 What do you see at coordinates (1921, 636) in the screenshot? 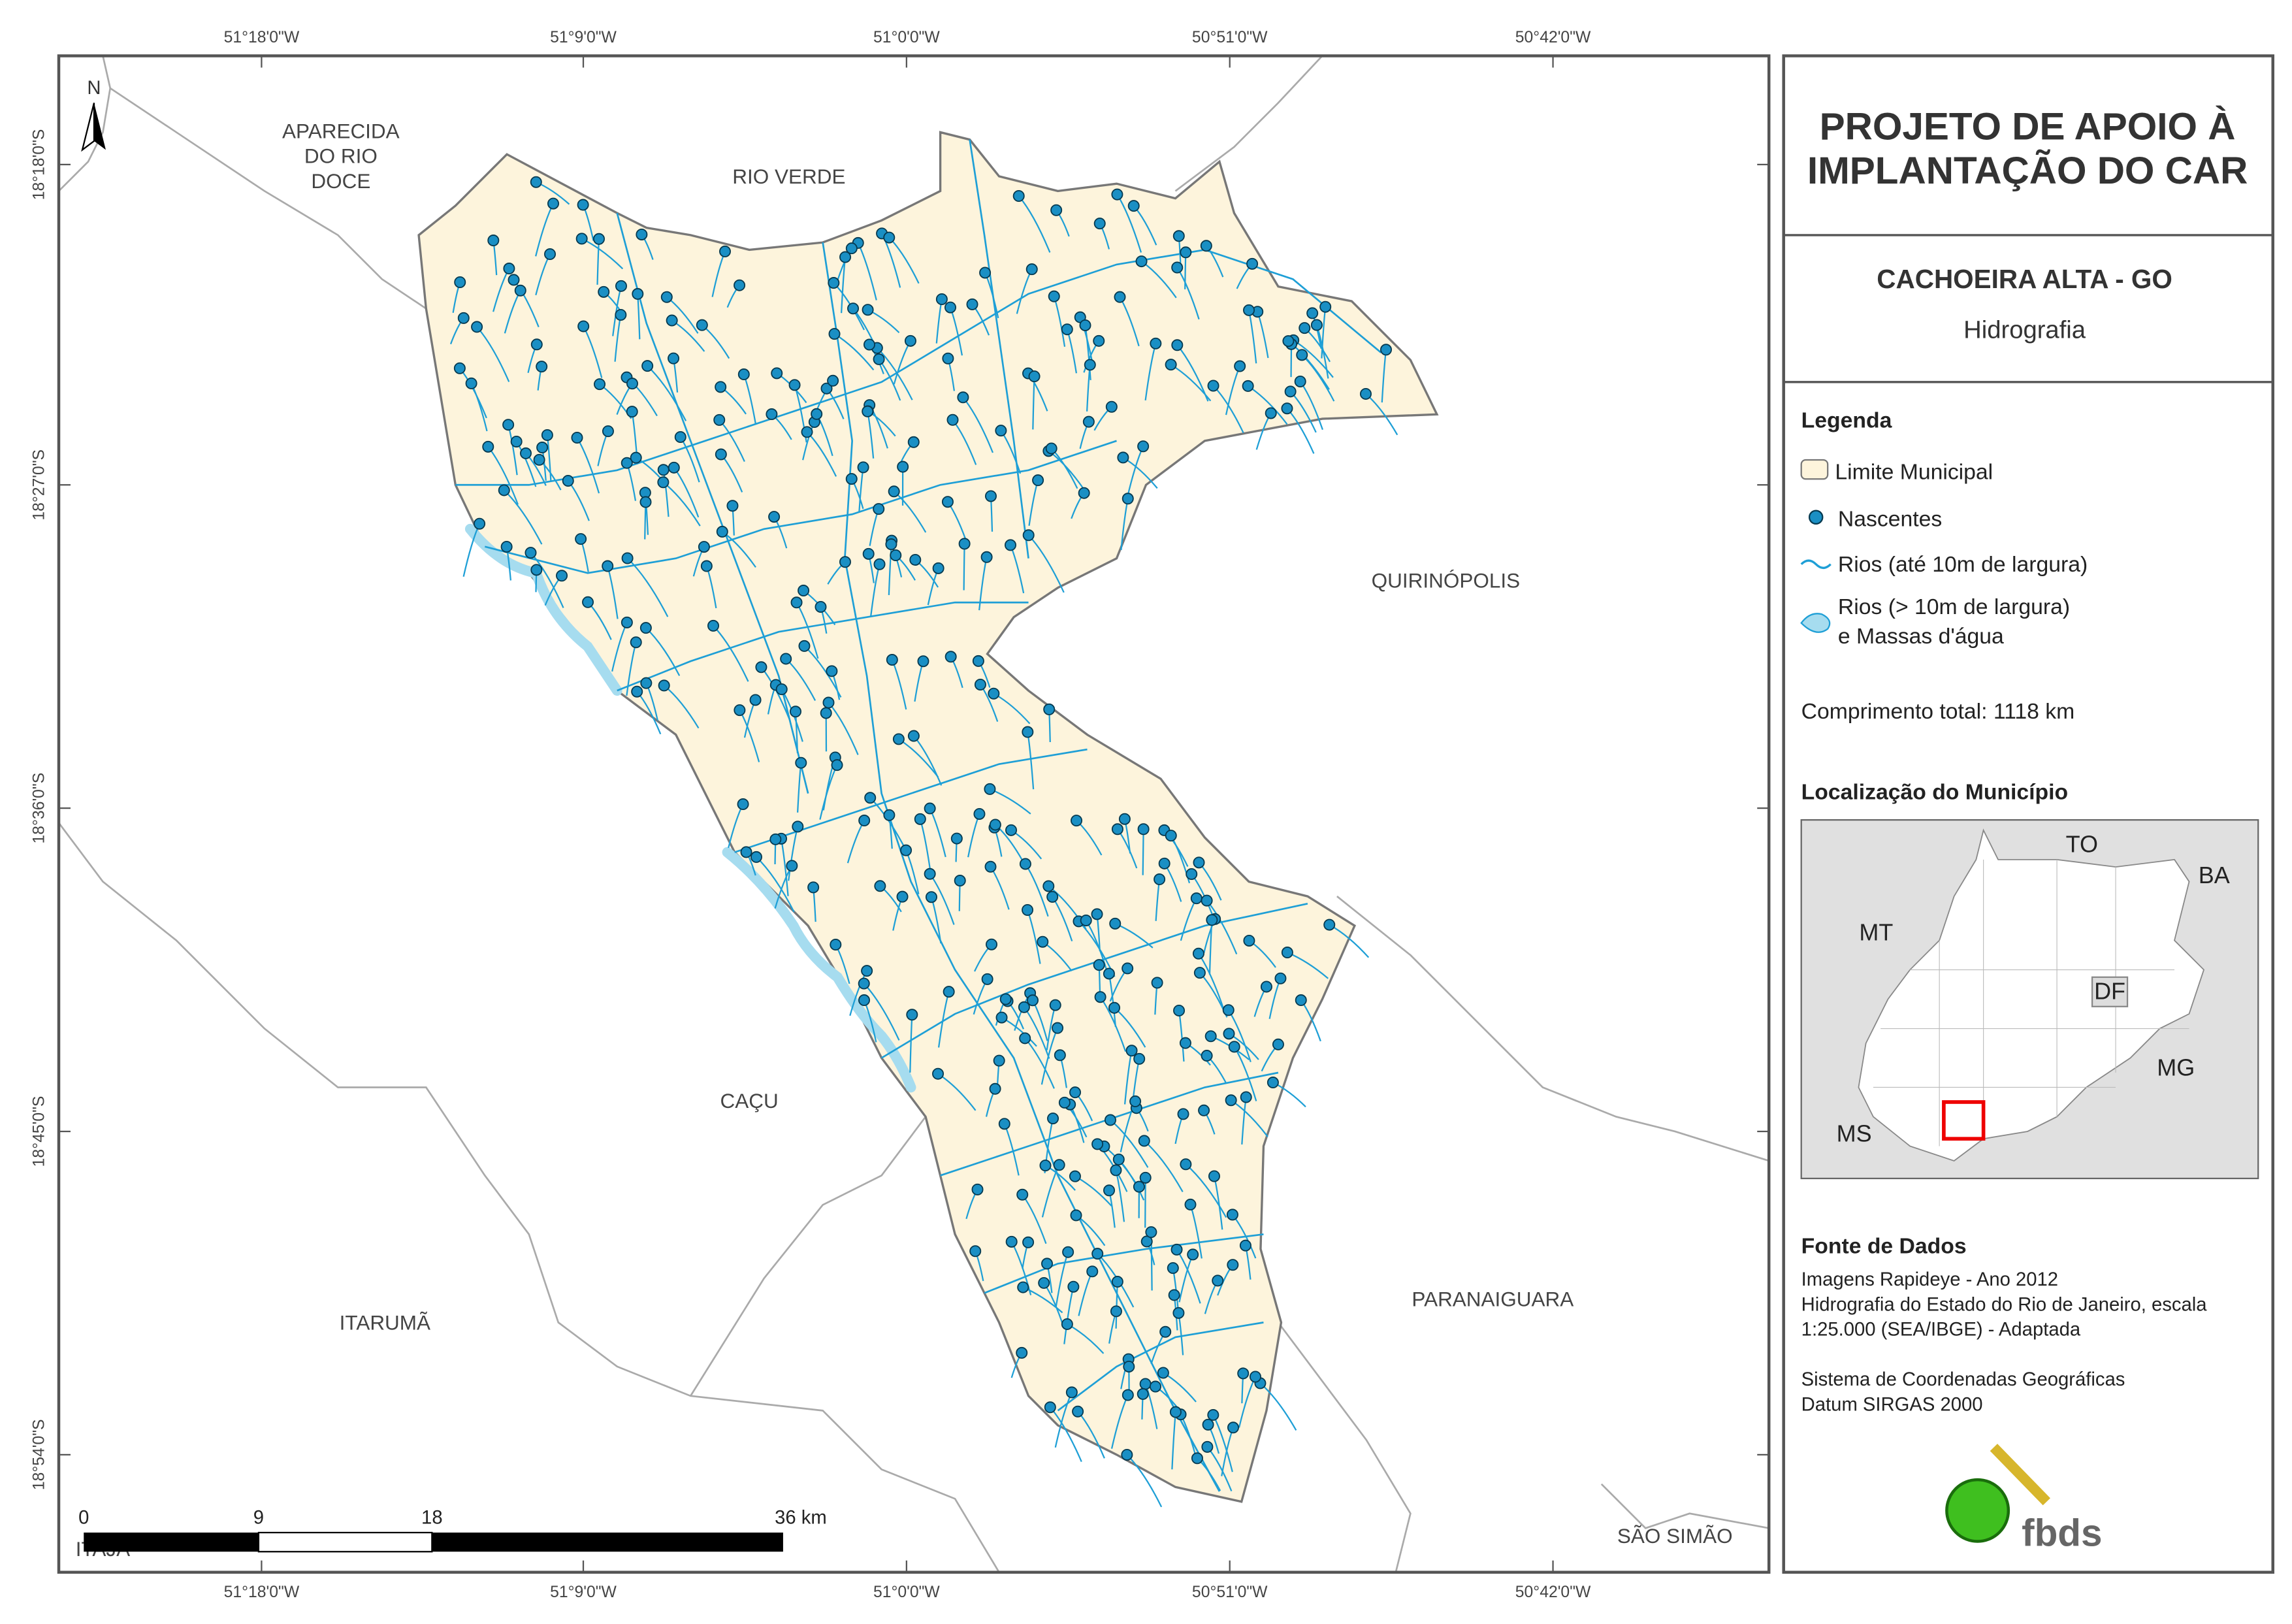
I see `legend-item: e Massas d'água` at bounding box center [1921, 636].